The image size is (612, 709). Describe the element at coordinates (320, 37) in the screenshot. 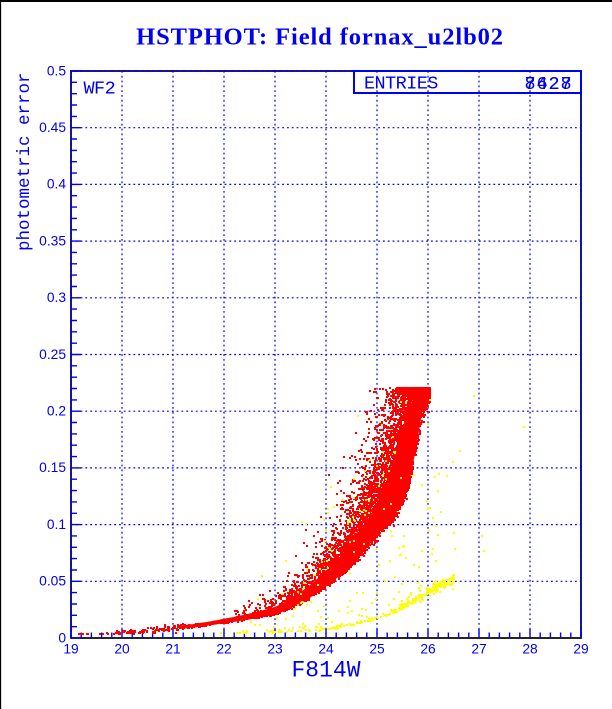

I see `svg-text: HSTPHOT: Field fornax_u2lb02` at that location.